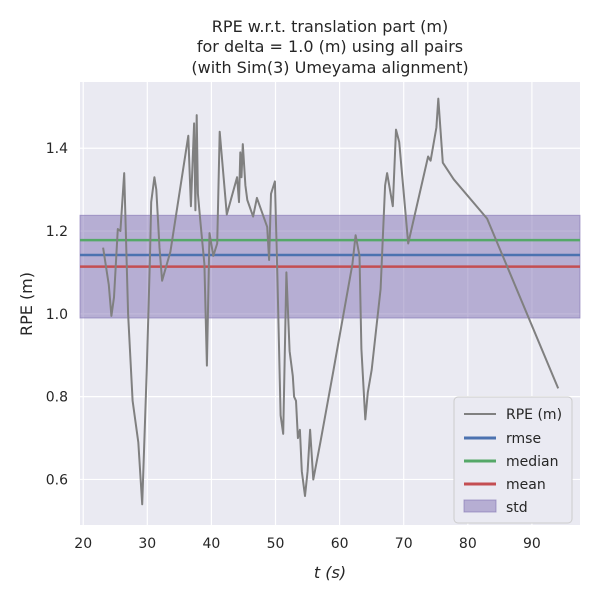  What do you see at coordinates (57, 149) in the screenshot?
I see `y-tick-label: 1.4` at bounding box center [57, 149].